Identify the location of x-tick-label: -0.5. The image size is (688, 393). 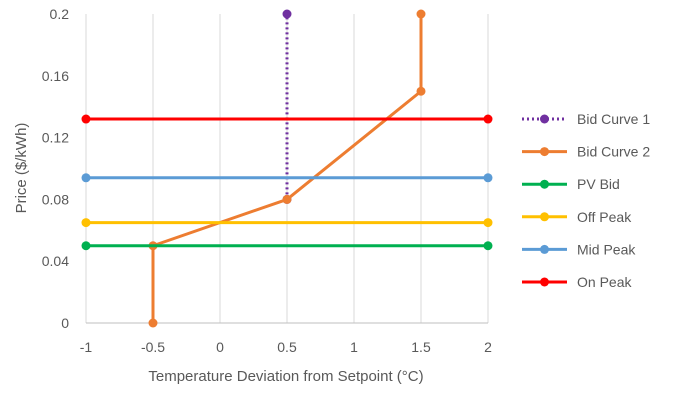
(153, 347).